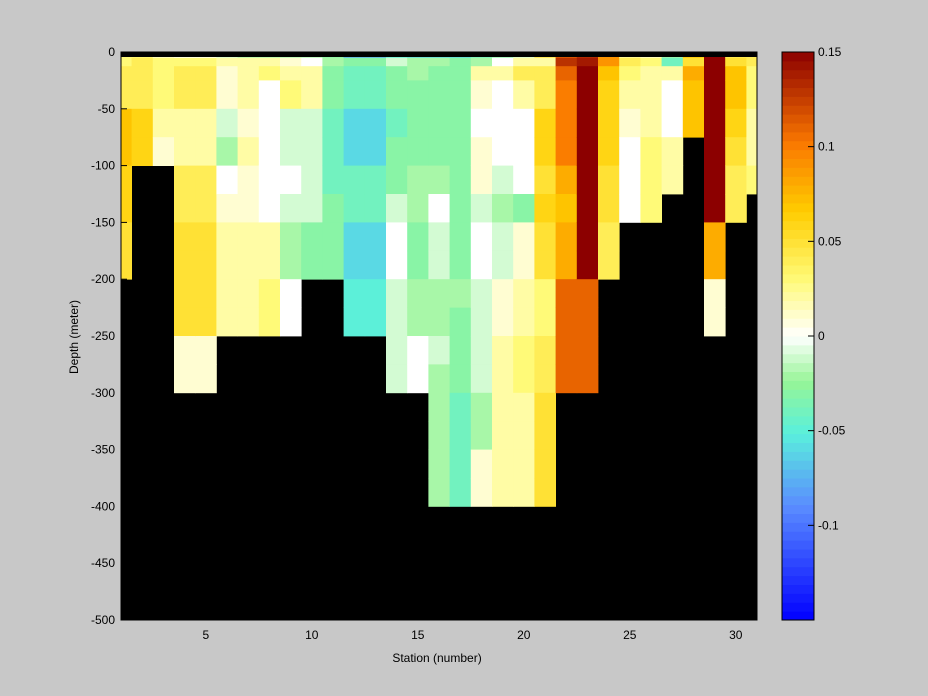 The width and height of the screenshot is (928, 696). Describe the element at coordinates (472, 628) in the screenshot. I see `x-axis: 5 10 15 20 25 30` at that location.